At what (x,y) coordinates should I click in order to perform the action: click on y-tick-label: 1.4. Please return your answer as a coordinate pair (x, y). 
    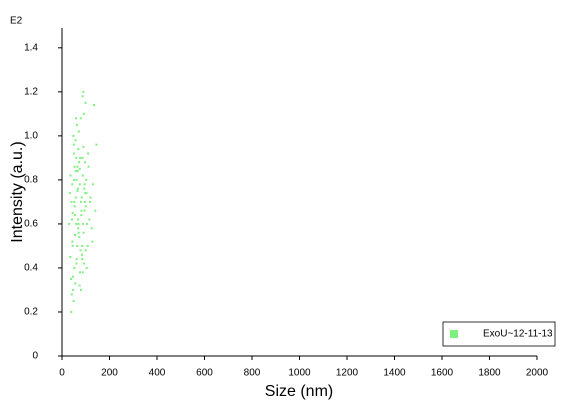
    Looking at the image, I should click on (31, 47).